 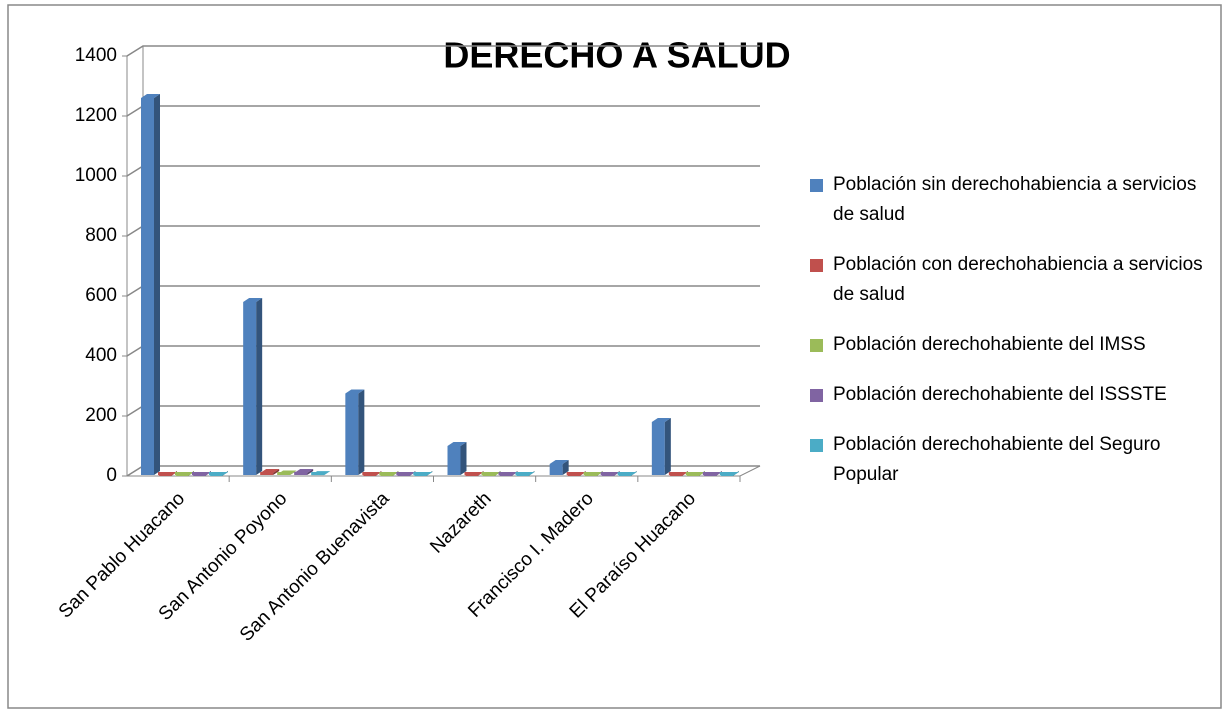 I want to click on legend-item: Población derechohabiente del IMSS, so click(x=1010, y=345).